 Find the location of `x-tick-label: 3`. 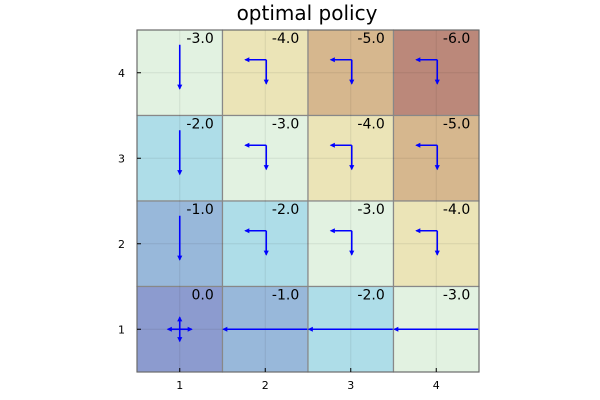

x-tick-label: 3 is located at coordinates (350, 385).